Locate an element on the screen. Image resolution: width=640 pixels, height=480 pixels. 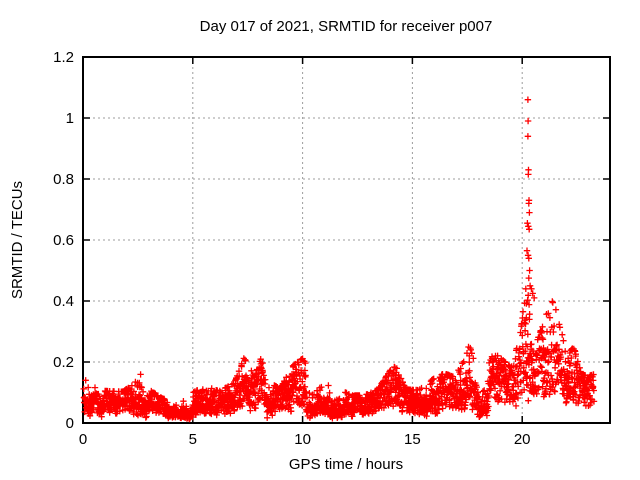
y-tick-label: 0.2 is located at coordinates (63, 362).